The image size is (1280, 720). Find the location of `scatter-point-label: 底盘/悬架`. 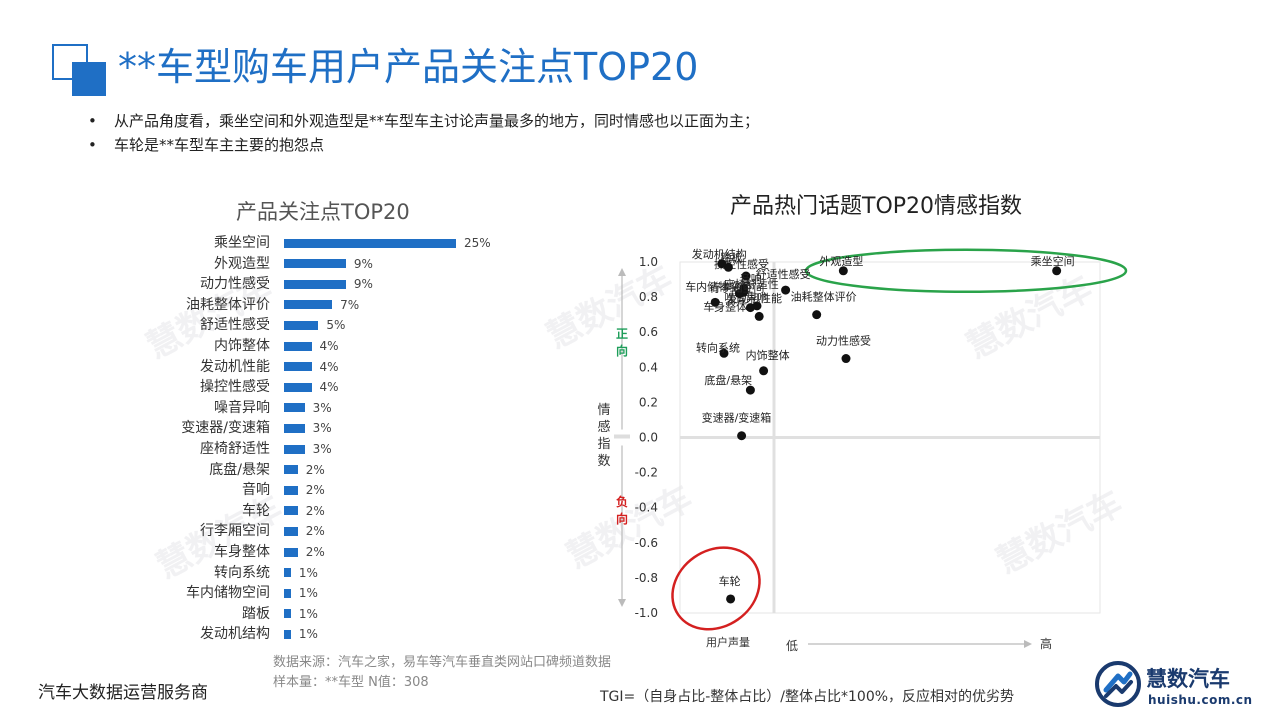

scatter-point-label: 底盘/悬架 is located at coordinates (728, 380).